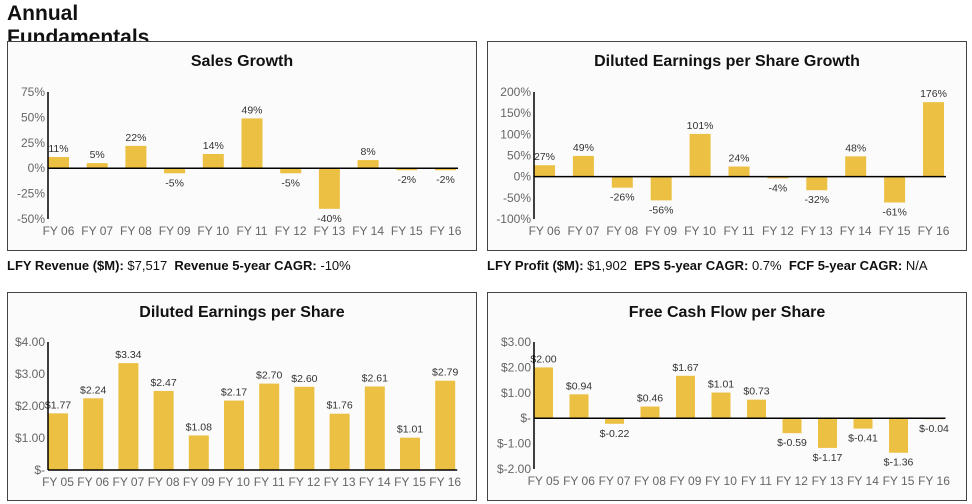 The height and width of the screenshot is (504, 972). I want to click on data-label: $-1.36, so click(899, 463).